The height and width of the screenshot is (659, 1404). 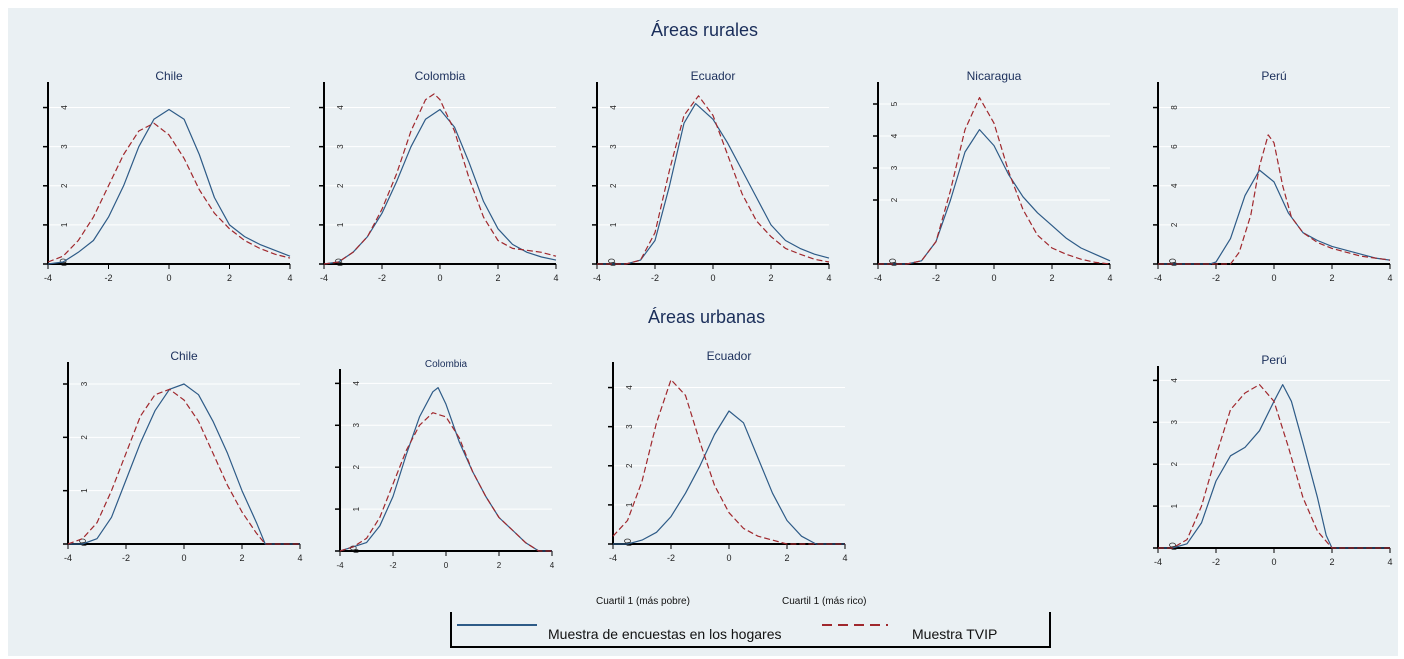 I want to click on legend-subtitle-2: Cuartil 1 (más rico), so click(x=824, y=601).